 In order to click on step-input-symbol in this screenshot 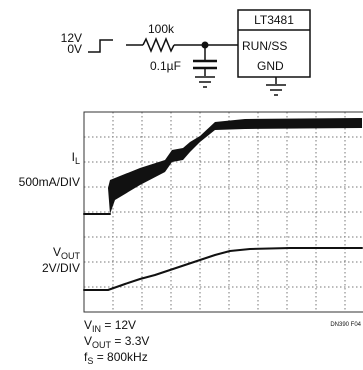, I will do `click(100, 46)`.